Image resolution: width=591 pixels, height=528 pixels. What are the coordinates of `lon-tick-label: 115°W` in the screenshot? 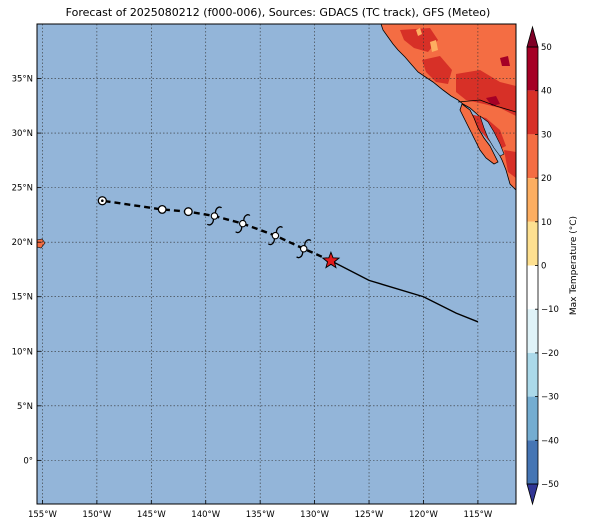 It's located at (477, 515).